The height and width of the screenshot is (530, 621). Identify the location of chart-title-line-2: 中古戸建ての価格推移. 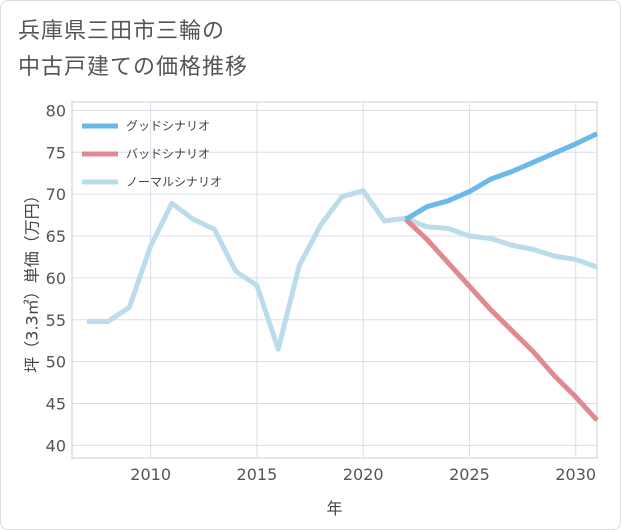
(133, 67).